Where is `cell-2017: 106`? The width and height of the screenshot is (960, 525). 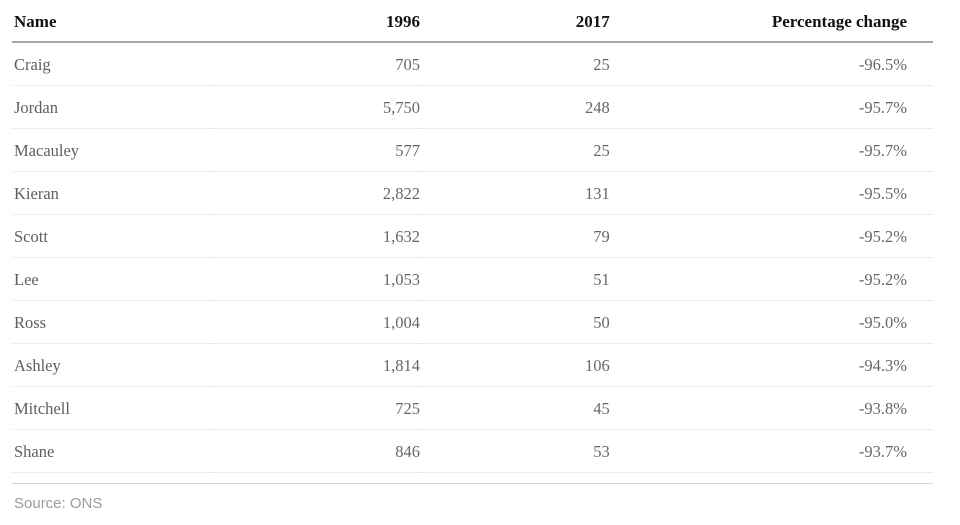
cell-2017: 106 is located at coordinates (514, 365).